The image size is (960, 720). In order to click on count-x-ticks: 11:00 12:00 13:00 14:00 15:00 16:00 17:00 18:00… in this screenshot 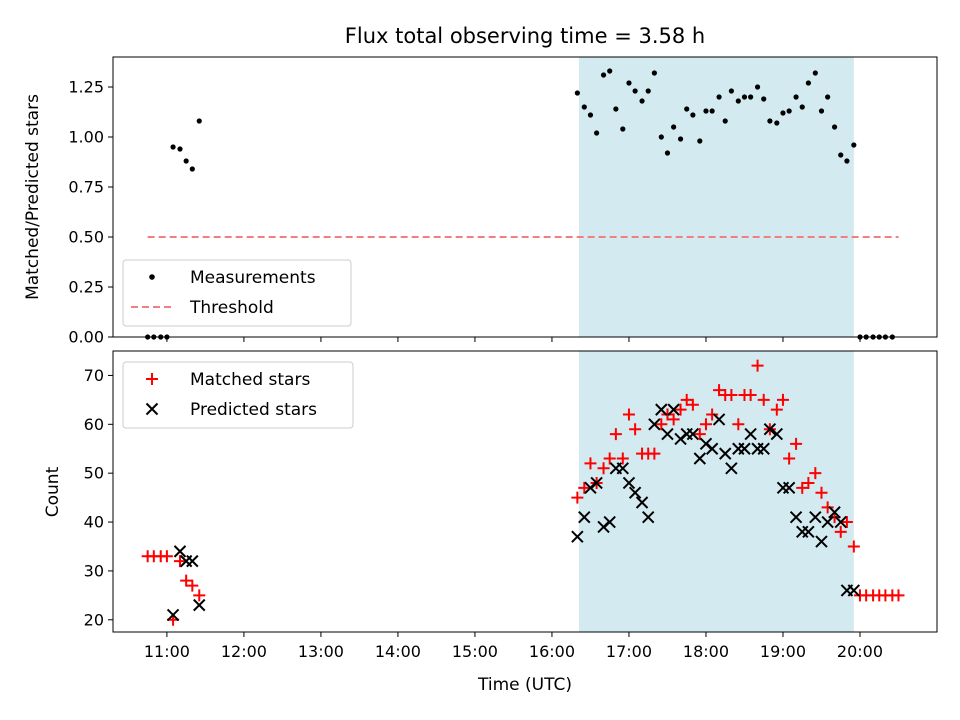, I will do `click(513, 646)`.